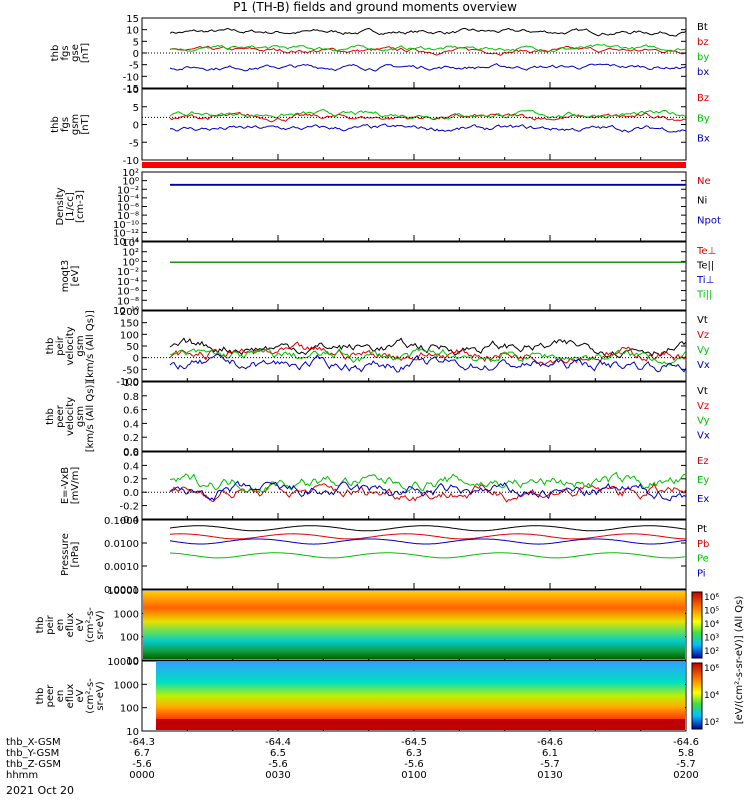  I want to click on date-label: 2021 Oct 20, so click(40, 790).